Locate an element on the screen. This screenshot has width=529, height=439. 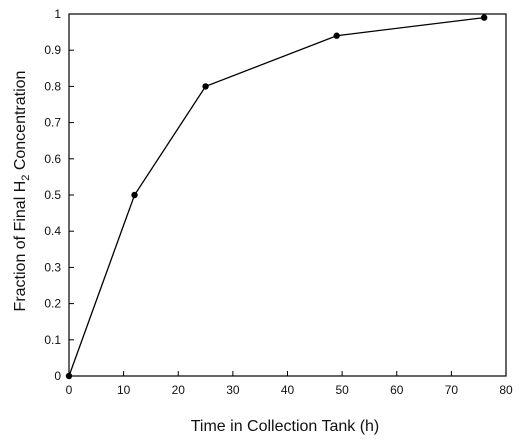
x-axis-title: Time in Collection Tank (h) is located at coordinates (285, 426).